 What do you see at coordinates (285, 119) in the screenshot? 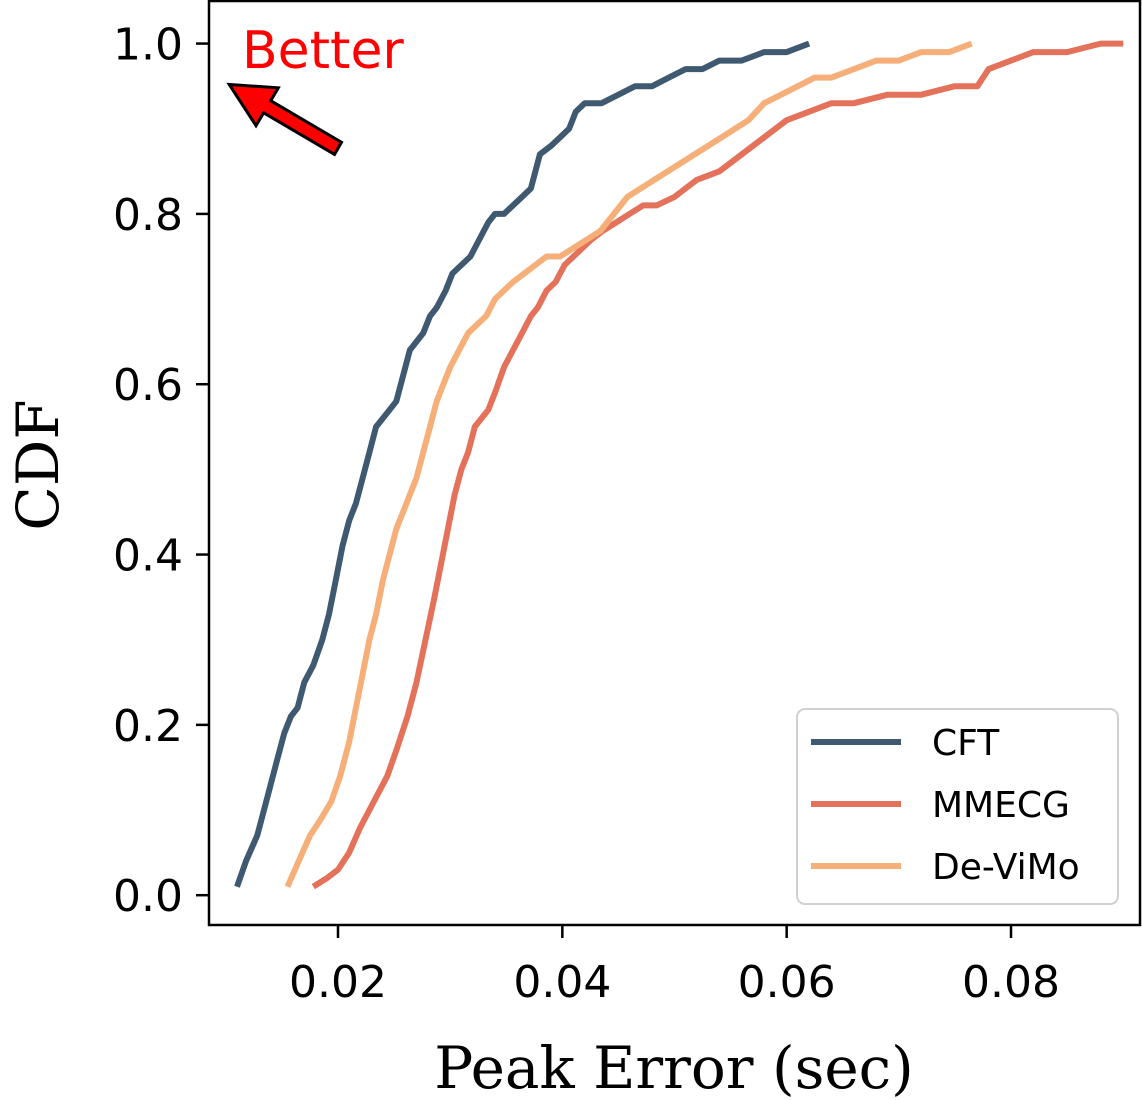
I see `better-arrow` at bounding box center [285, 119].